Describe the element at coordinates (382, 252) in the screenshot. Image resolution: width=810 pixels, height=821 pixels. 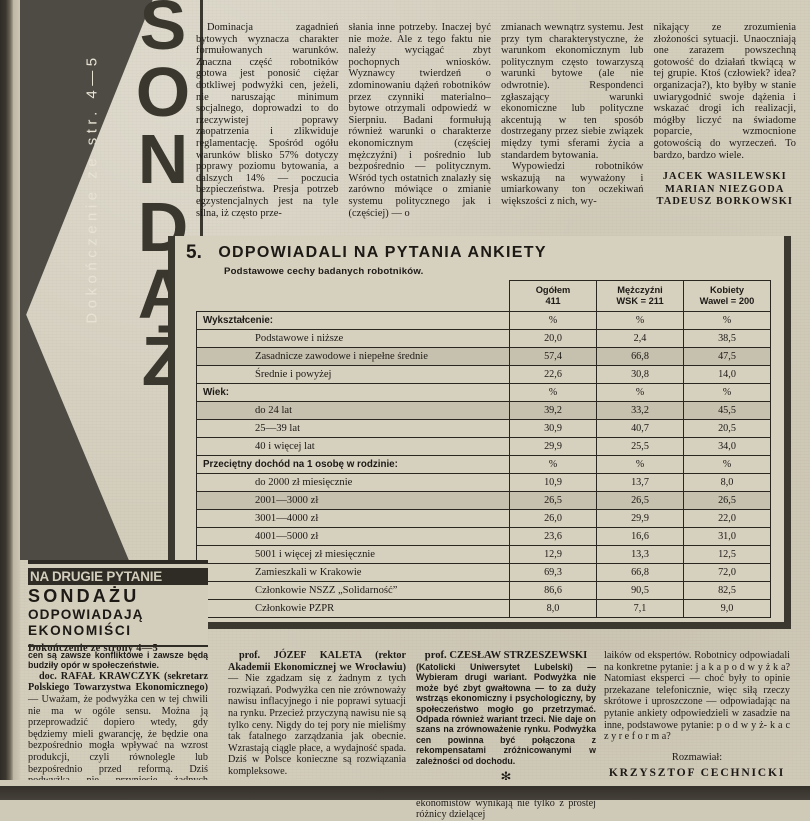
I see `table-title: ODPOWIADALI NA PYTANIA ANKIETY` at that location.